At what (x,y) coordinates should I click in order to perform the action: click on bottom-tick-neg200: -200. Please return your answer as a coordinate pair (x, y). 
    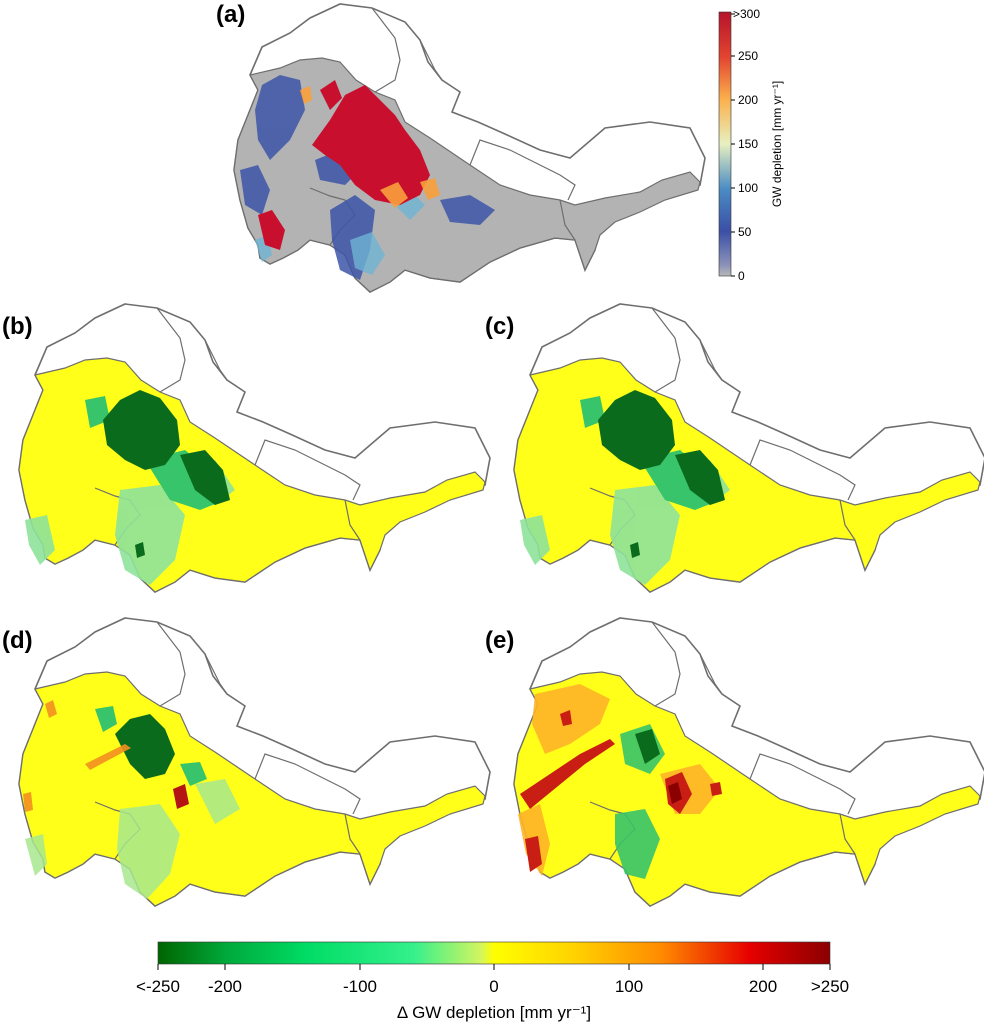
    Looking at the image, I should click on (225, 986).